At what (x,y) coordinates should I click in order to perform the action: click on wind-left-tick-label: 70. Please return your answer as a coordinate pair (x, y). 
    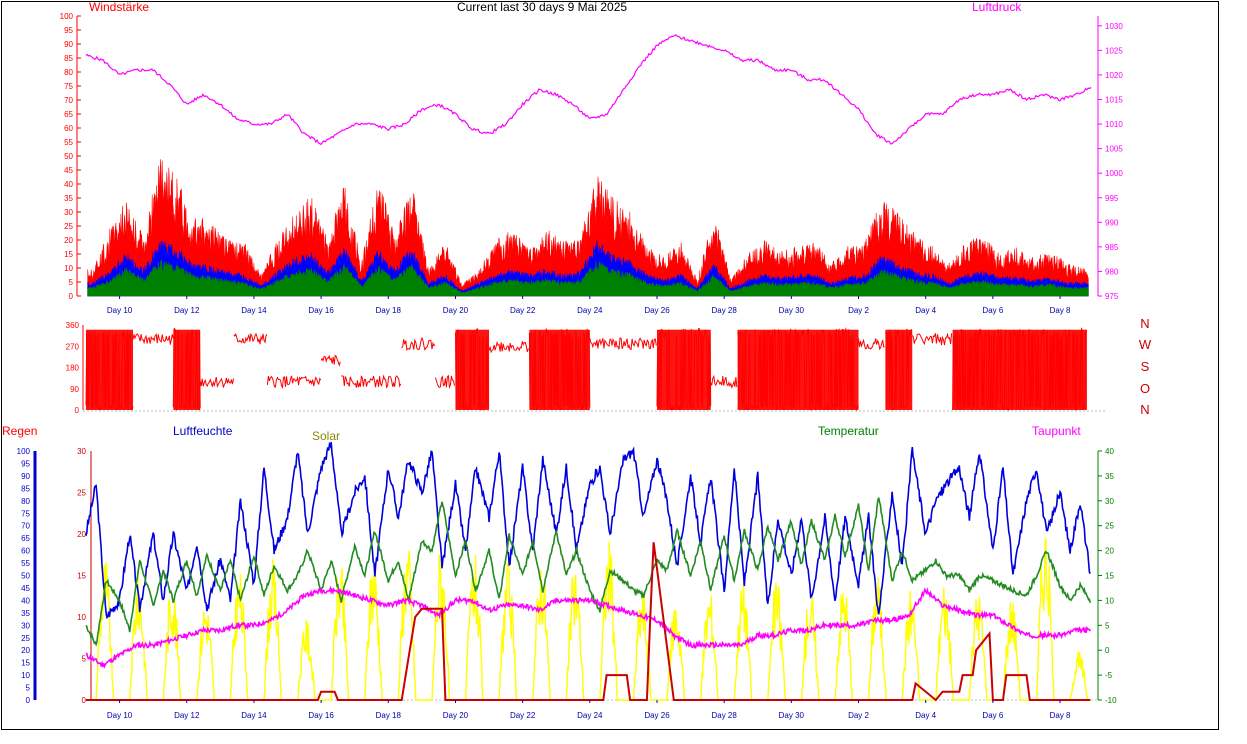
    Looking at the image, I should click on (68, 100).